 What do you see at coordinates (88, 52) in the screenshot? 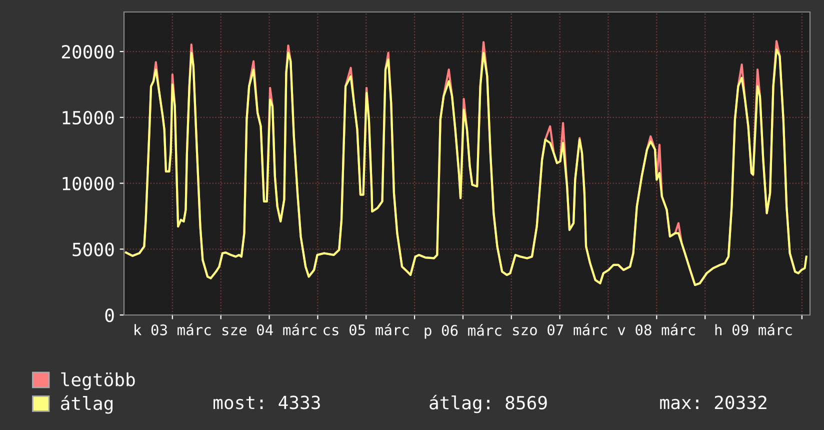
I see `y-tick-label: 20000` at bounding box center [88, 52].